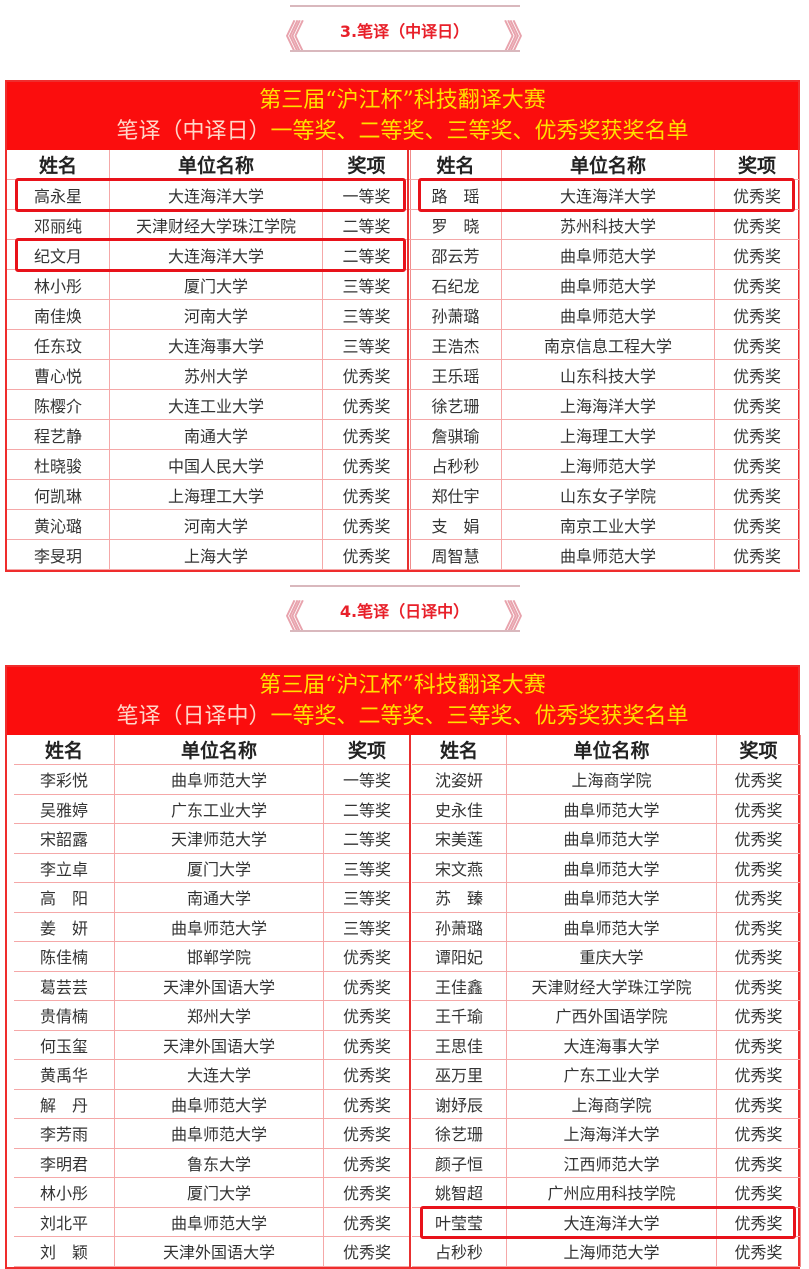  Describe the element at coordinates (402, 131) in the screenshot. I see `banner-subtitle: 笔译（中译日）一等奖、二等奖、三等奖、优秀奖获奖名单` at that location.